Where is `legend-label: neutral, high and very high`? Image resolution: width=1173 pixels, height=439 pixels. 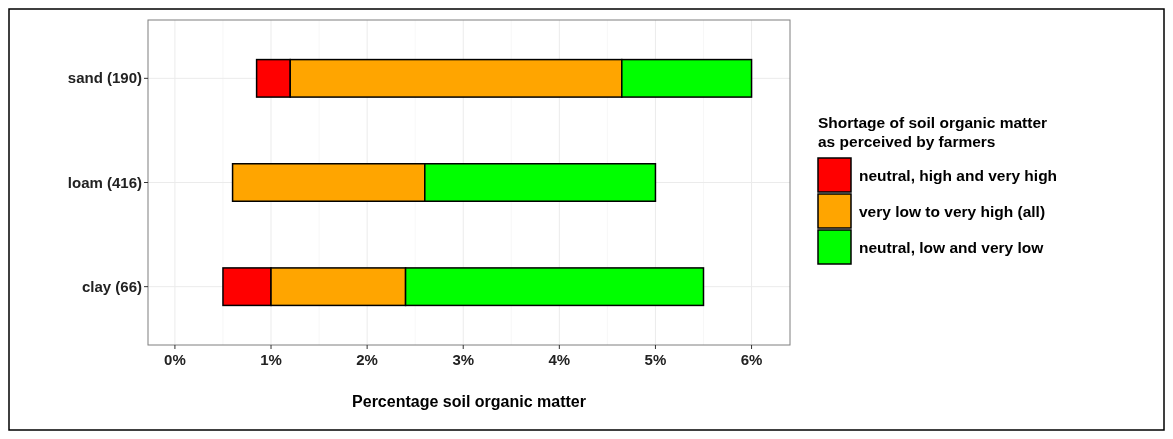 legend-label: neutral, high and very high is located at coordinates (958, 175).